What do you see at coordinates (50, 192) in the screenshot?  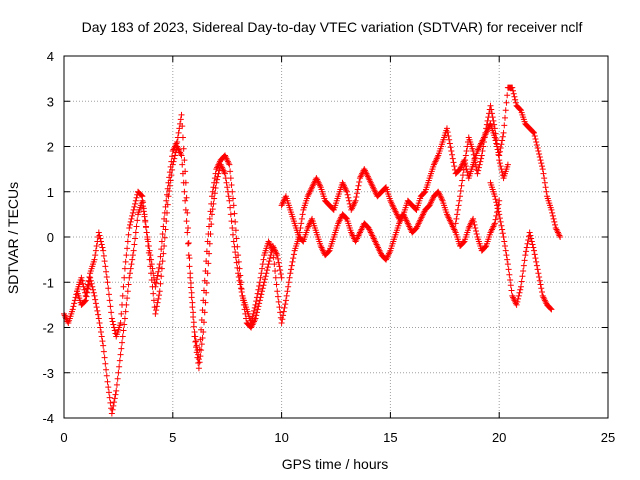 I see `y-tick-label: 1` at bounding box center [50, 192].